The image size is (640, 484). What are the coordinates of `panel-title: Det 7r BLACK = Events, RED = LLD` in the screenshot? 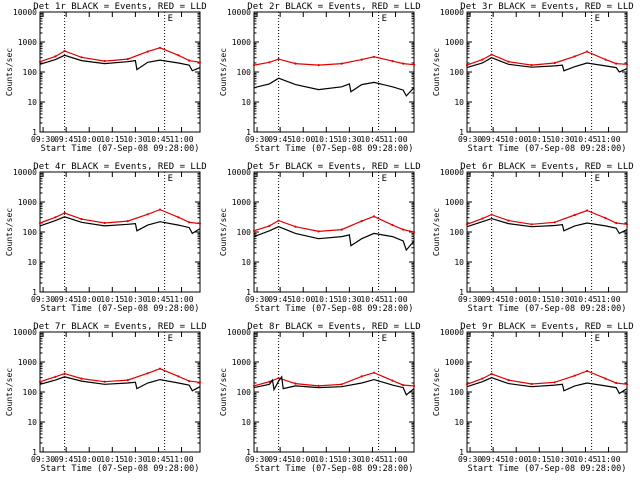 It's located at (119, 327).